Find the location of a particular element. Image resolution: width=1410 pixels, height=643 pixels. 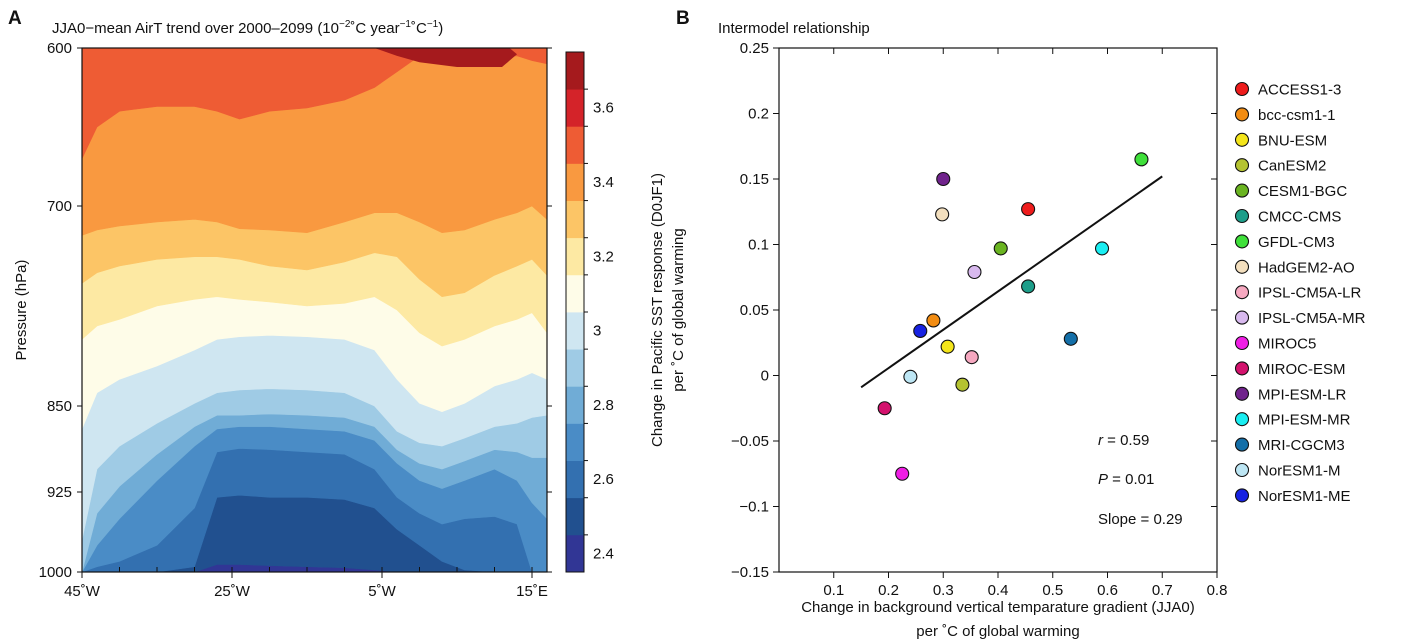

y-tick-label: 0.15 is located at coordinates (754, 179).